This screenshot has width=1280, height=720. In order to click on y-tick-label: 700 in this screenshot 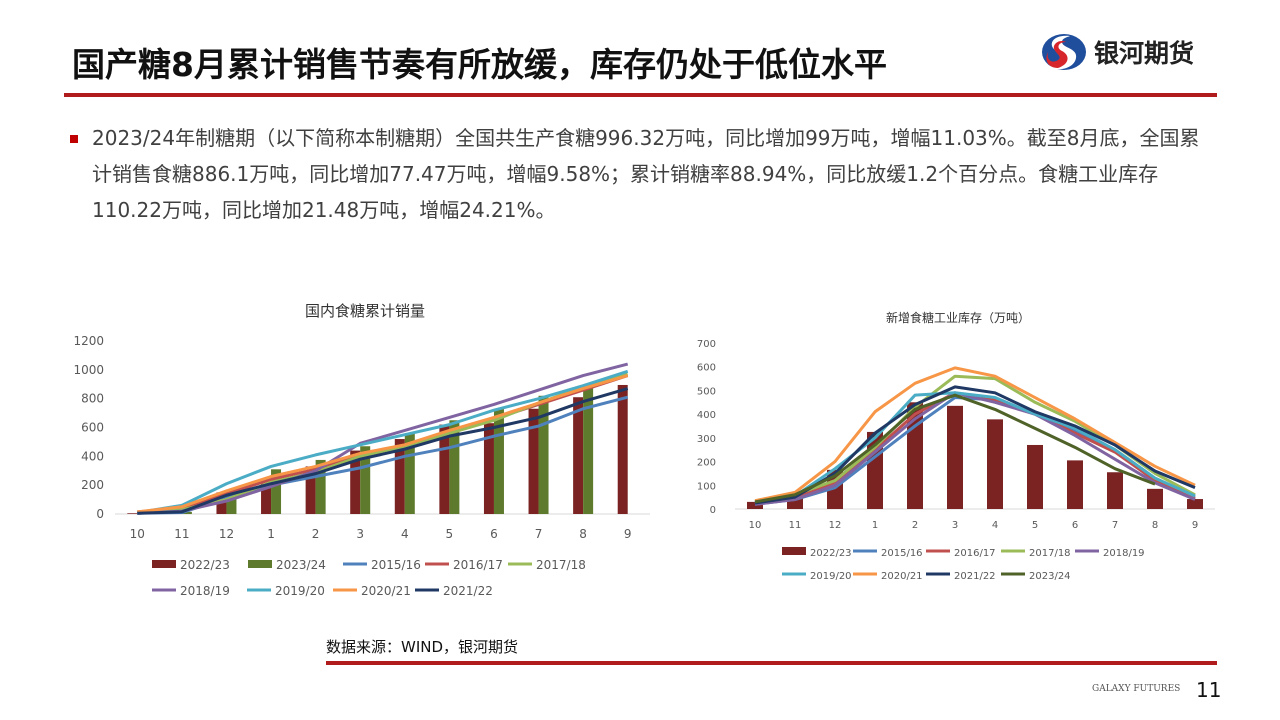, I will do `click(706, 344)`.